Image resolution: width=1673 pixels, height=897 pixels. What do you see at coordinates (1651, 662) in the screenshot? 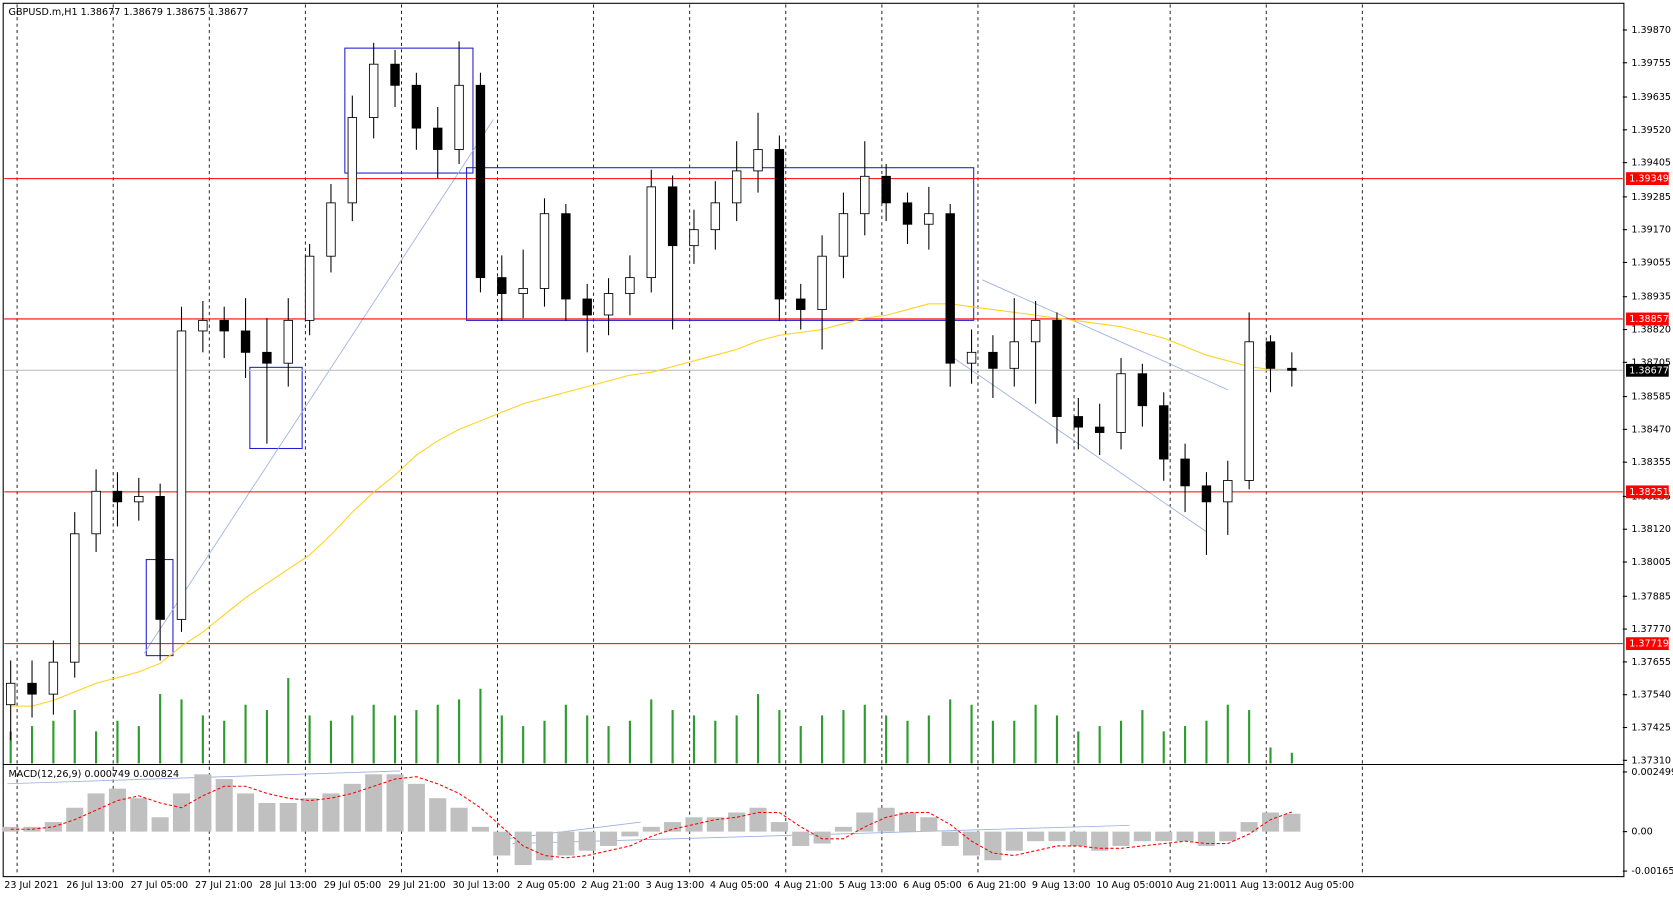
I see `y-tick-label: 1.37655` at bounding box center [1651, 662].